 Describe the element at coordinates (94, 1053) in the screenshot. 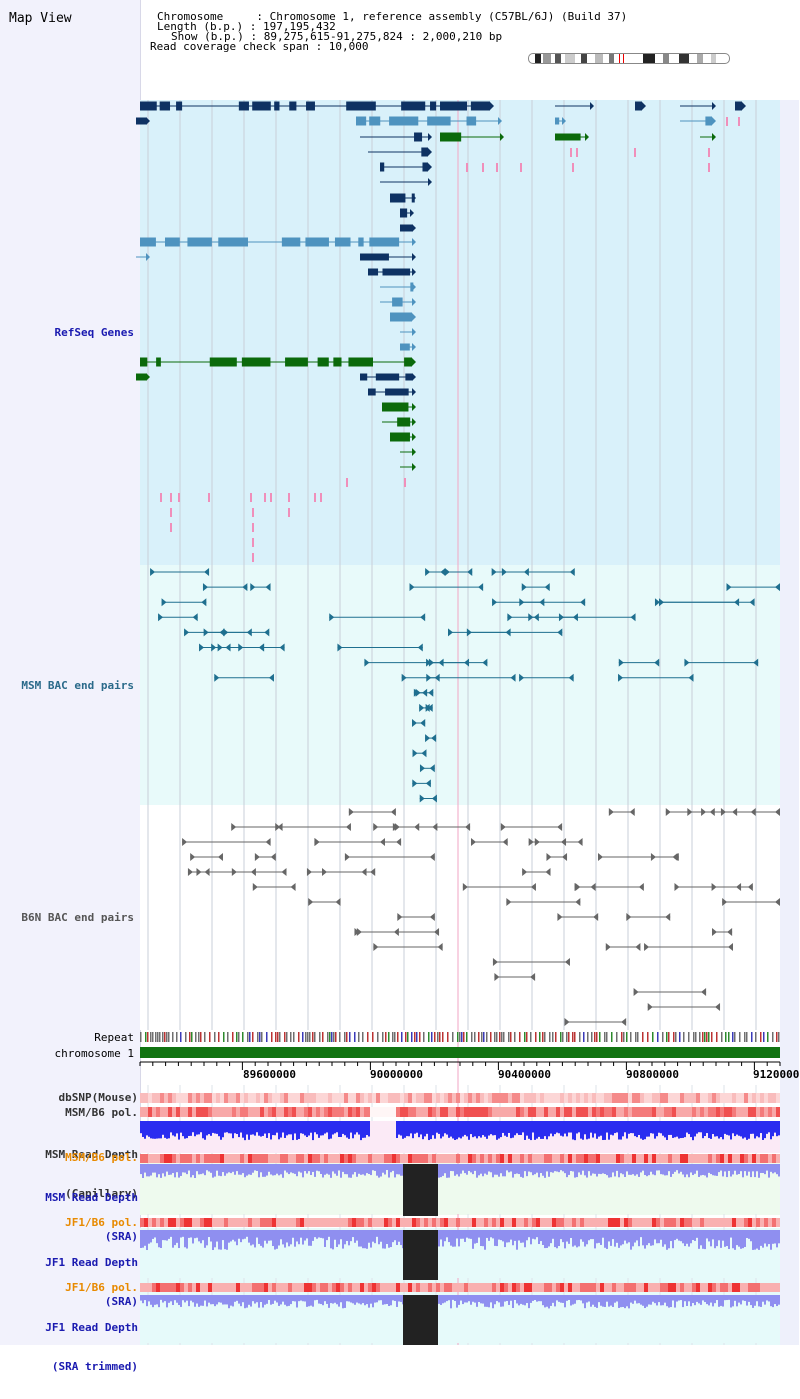

I see `track-label-chromosome: chromosome 1` at that location.